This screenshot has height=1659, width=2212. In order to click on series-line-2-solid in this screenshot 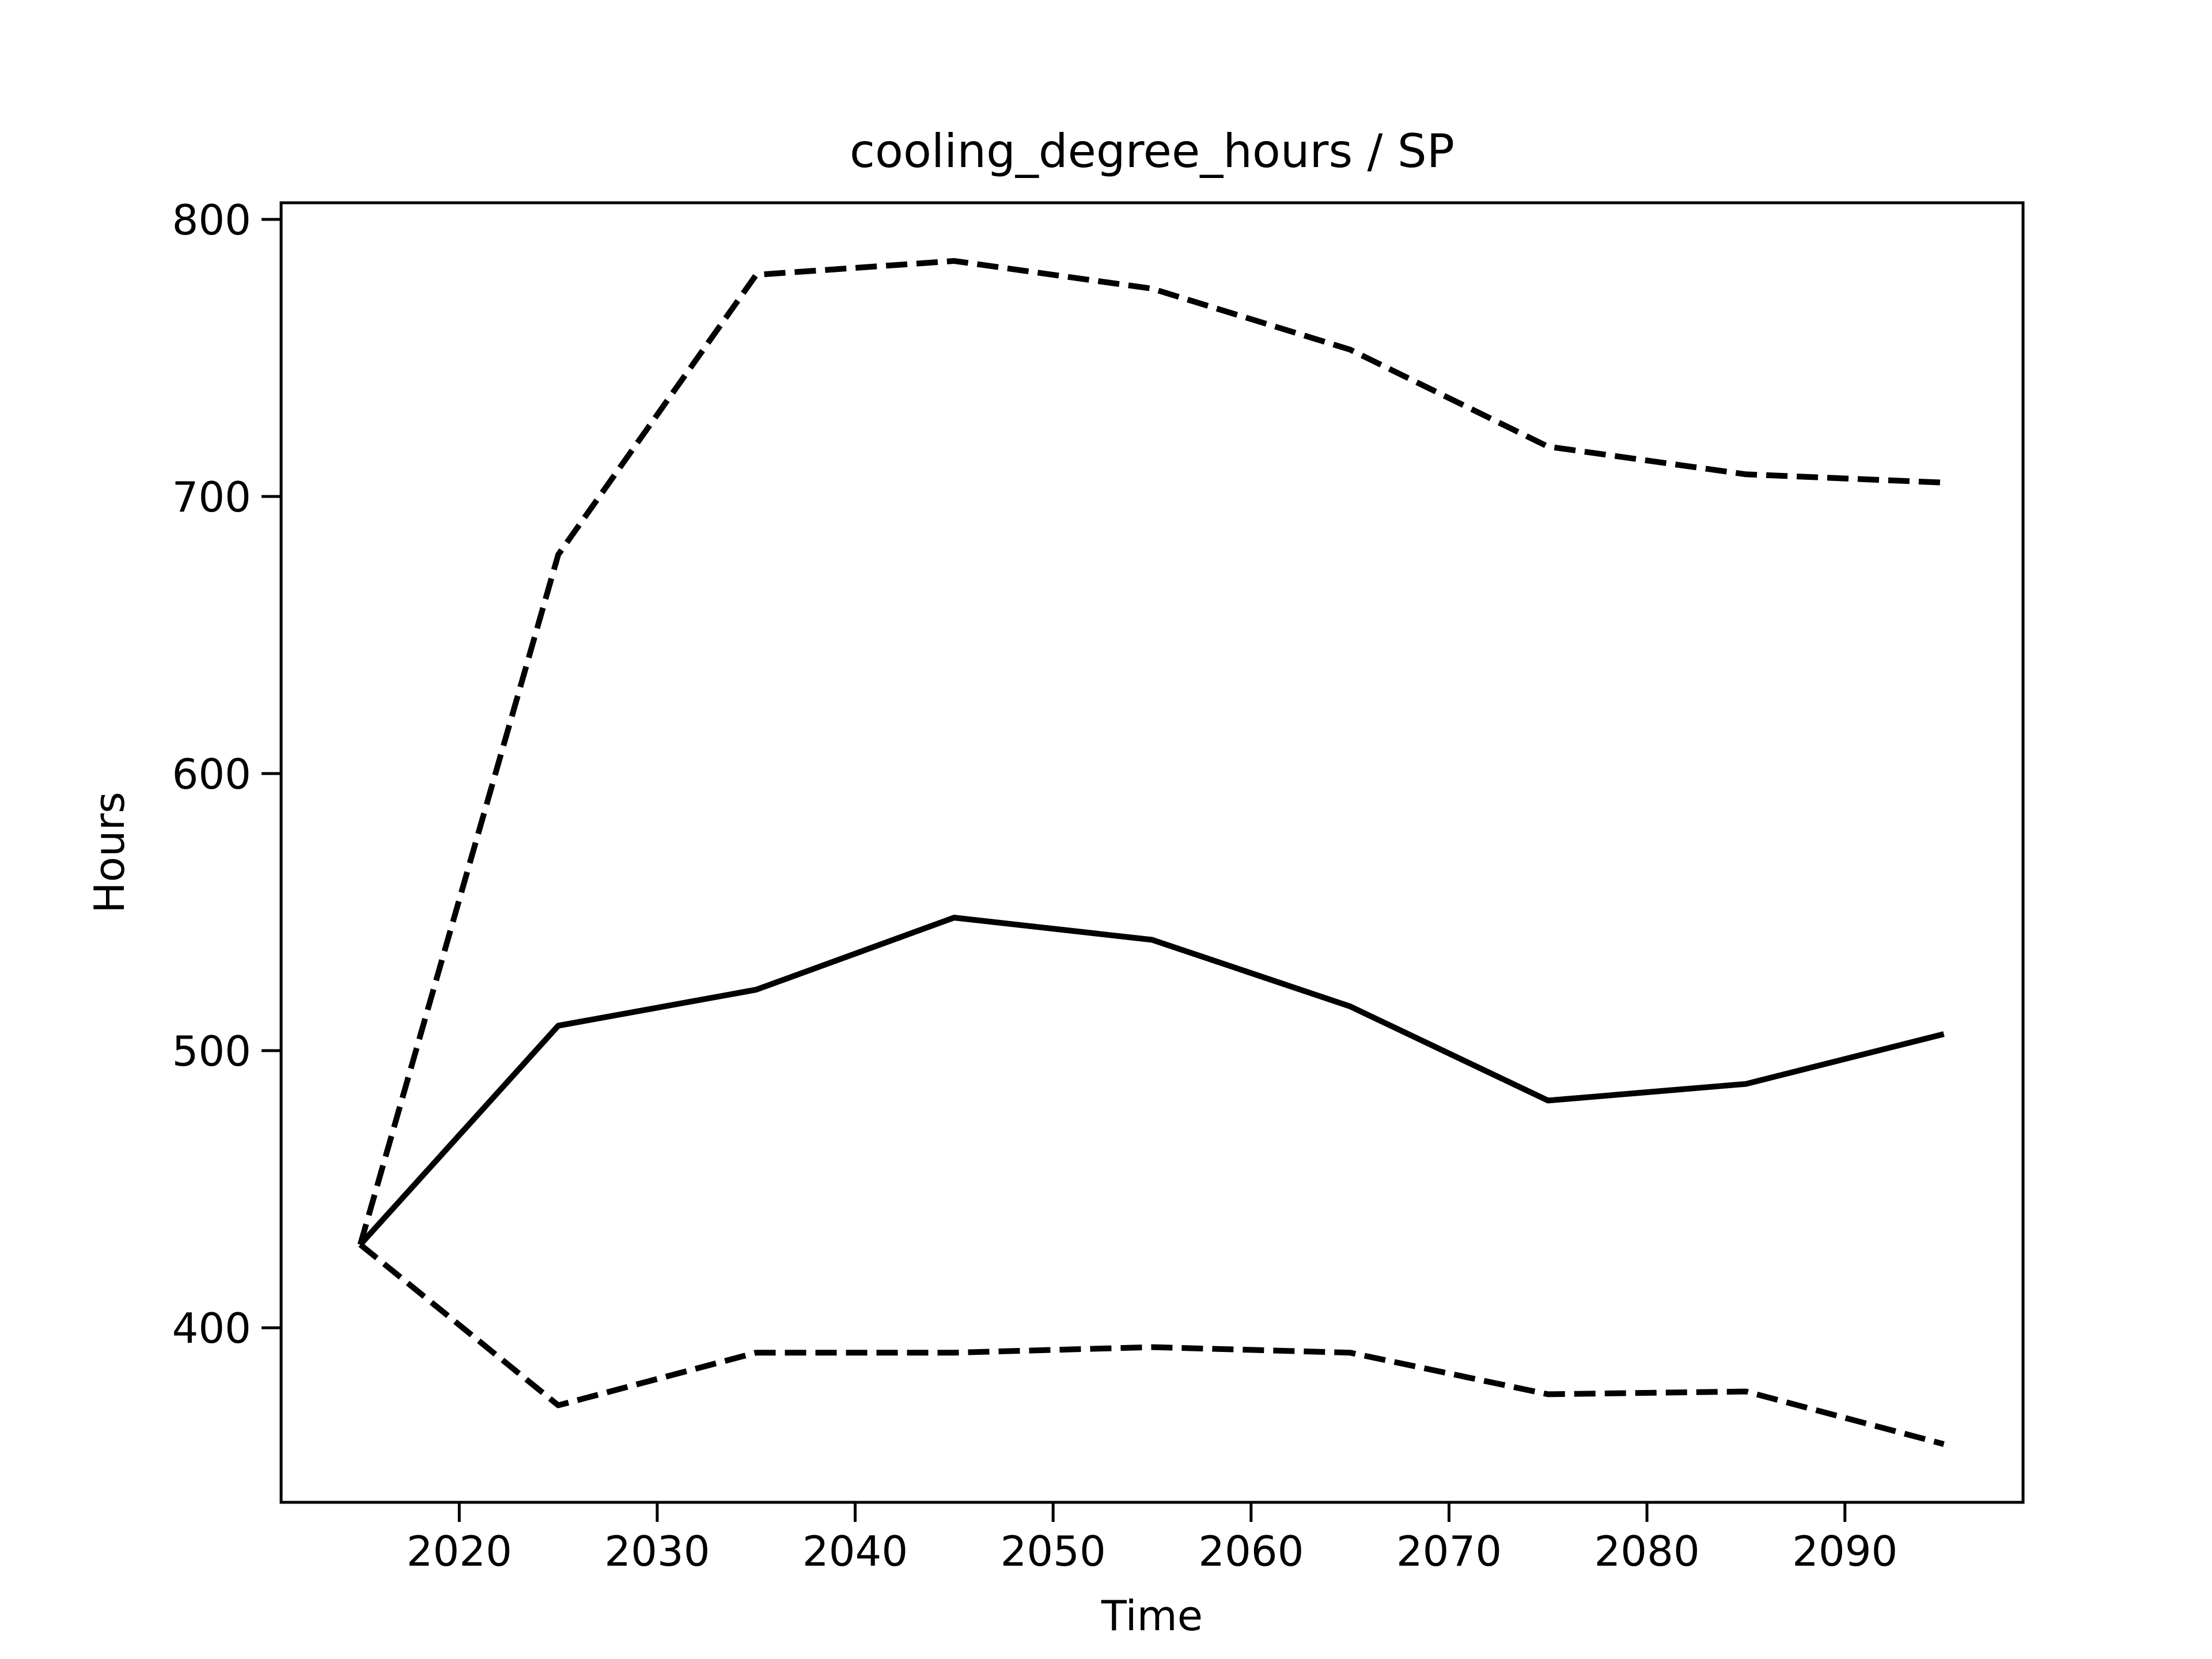, I will do `click(1151, 1081)`.